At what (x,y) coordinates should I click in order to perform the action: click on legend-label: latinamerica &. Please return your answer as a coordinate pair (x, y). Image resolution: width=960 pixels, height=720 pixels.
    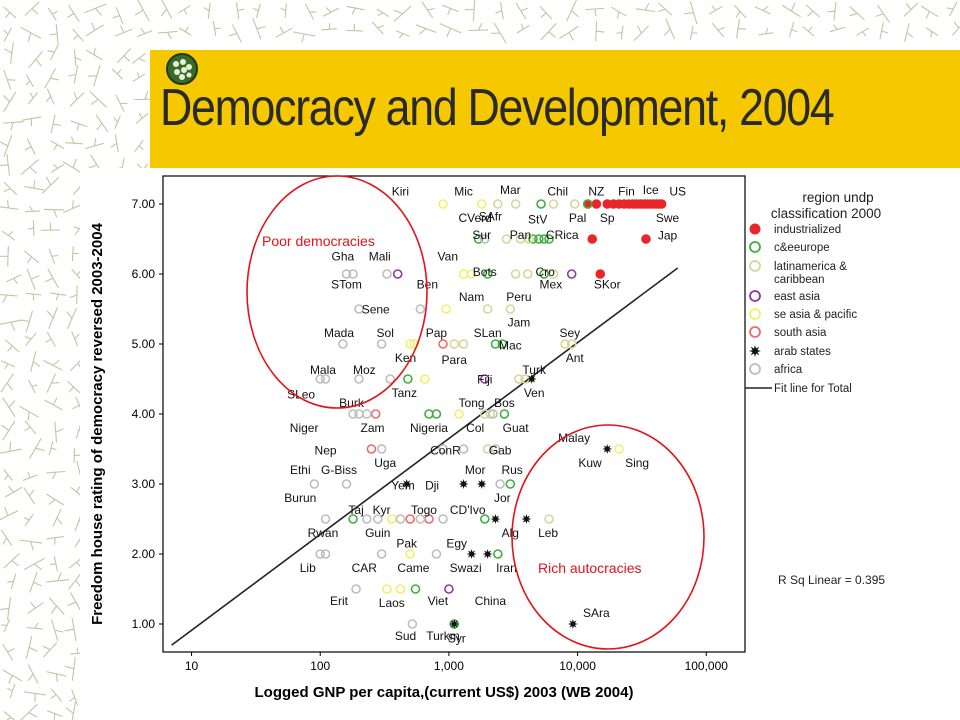
    Looking at the image, I should click on (810, 267).